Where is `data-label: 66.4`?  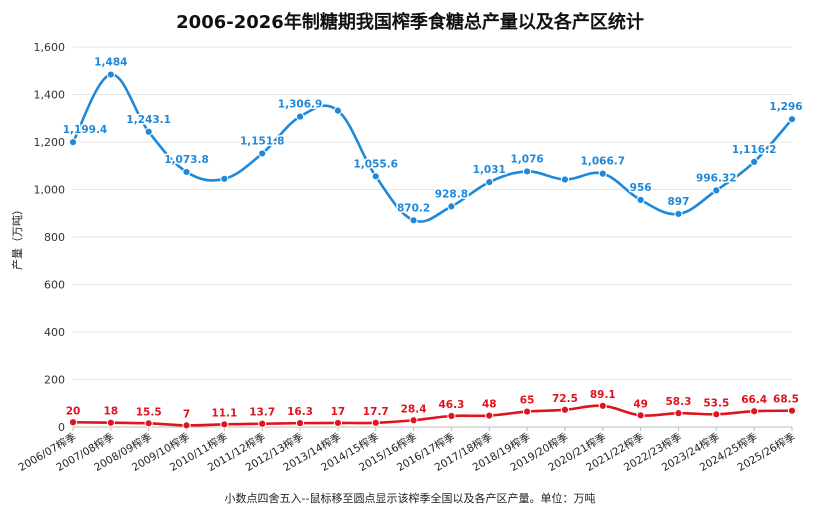 data-label: 66.4 is located at coordinates (754, 400).